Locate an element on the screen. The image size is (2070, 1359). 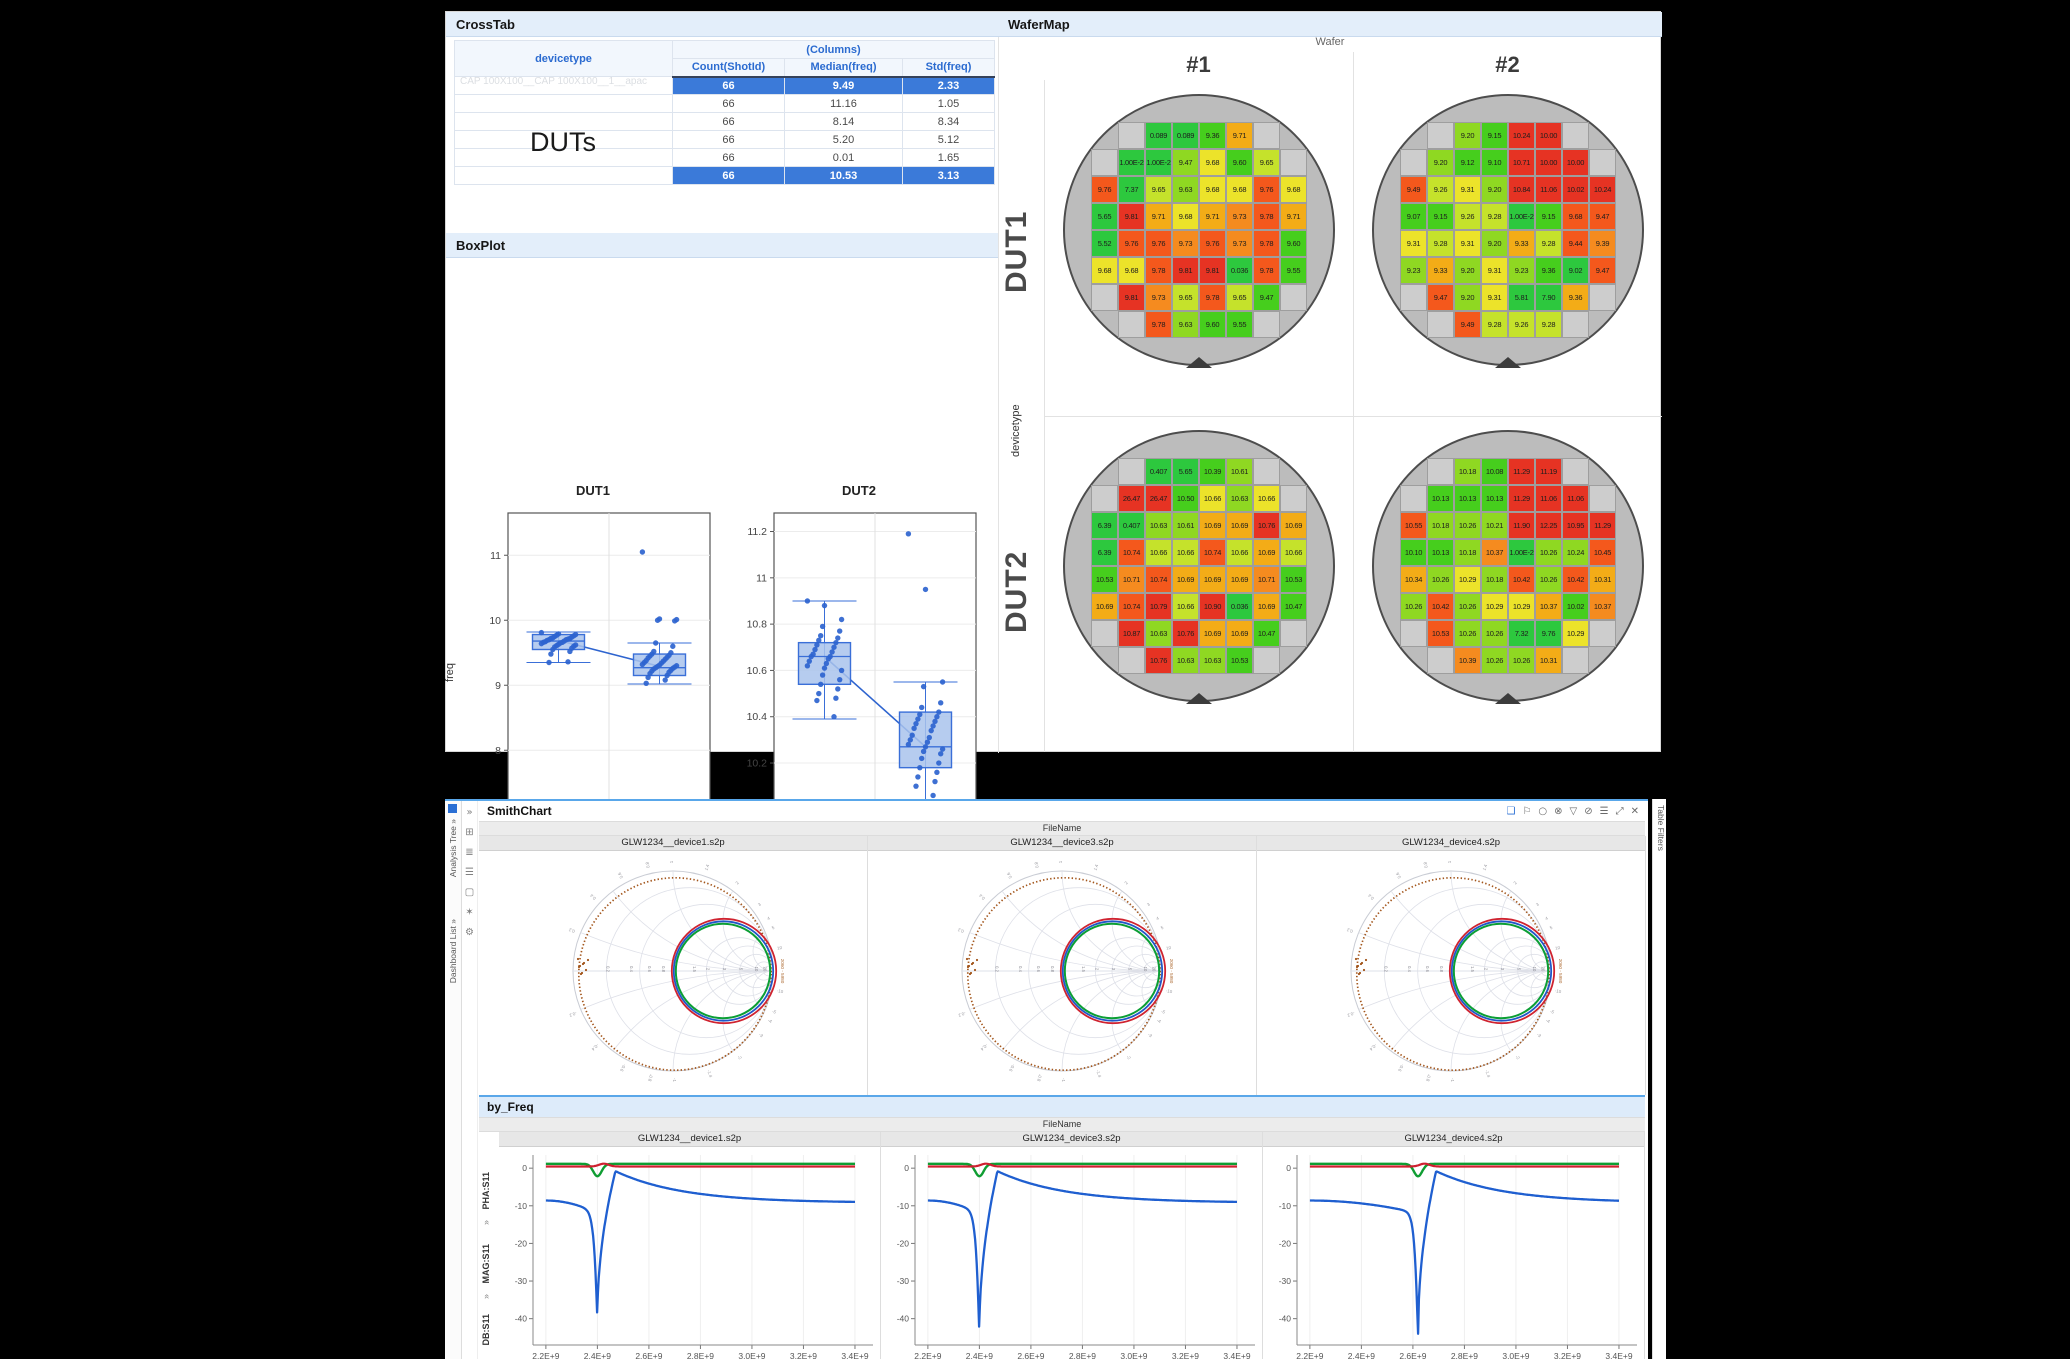
wafer-cell: 9.26 is located at coordinates (1521, 324).